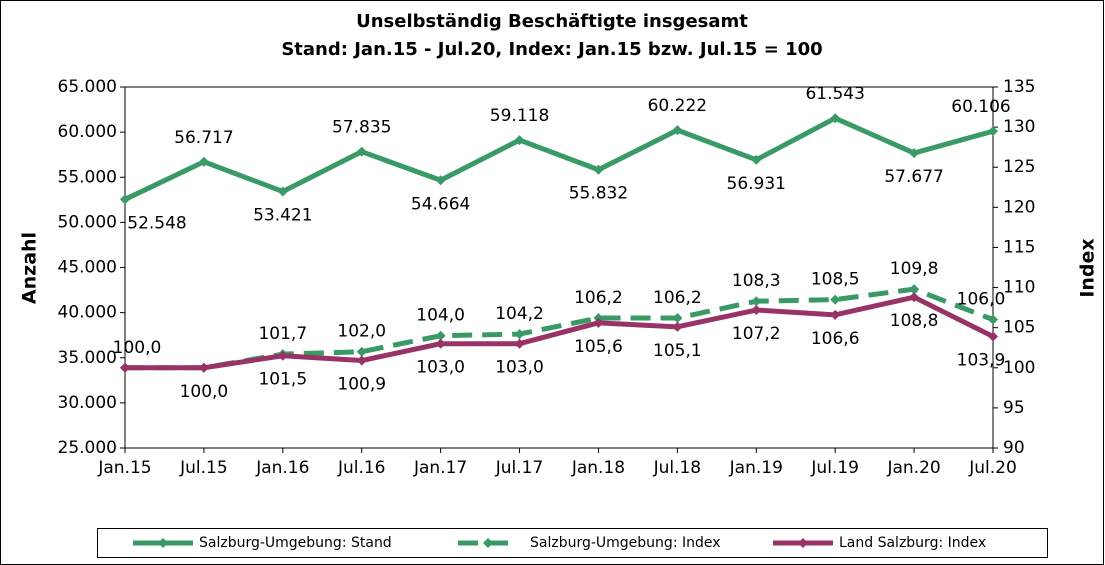 This screenshot has width=1105, height=565. I want to click on data-label: 105,6, so click(598, 347).